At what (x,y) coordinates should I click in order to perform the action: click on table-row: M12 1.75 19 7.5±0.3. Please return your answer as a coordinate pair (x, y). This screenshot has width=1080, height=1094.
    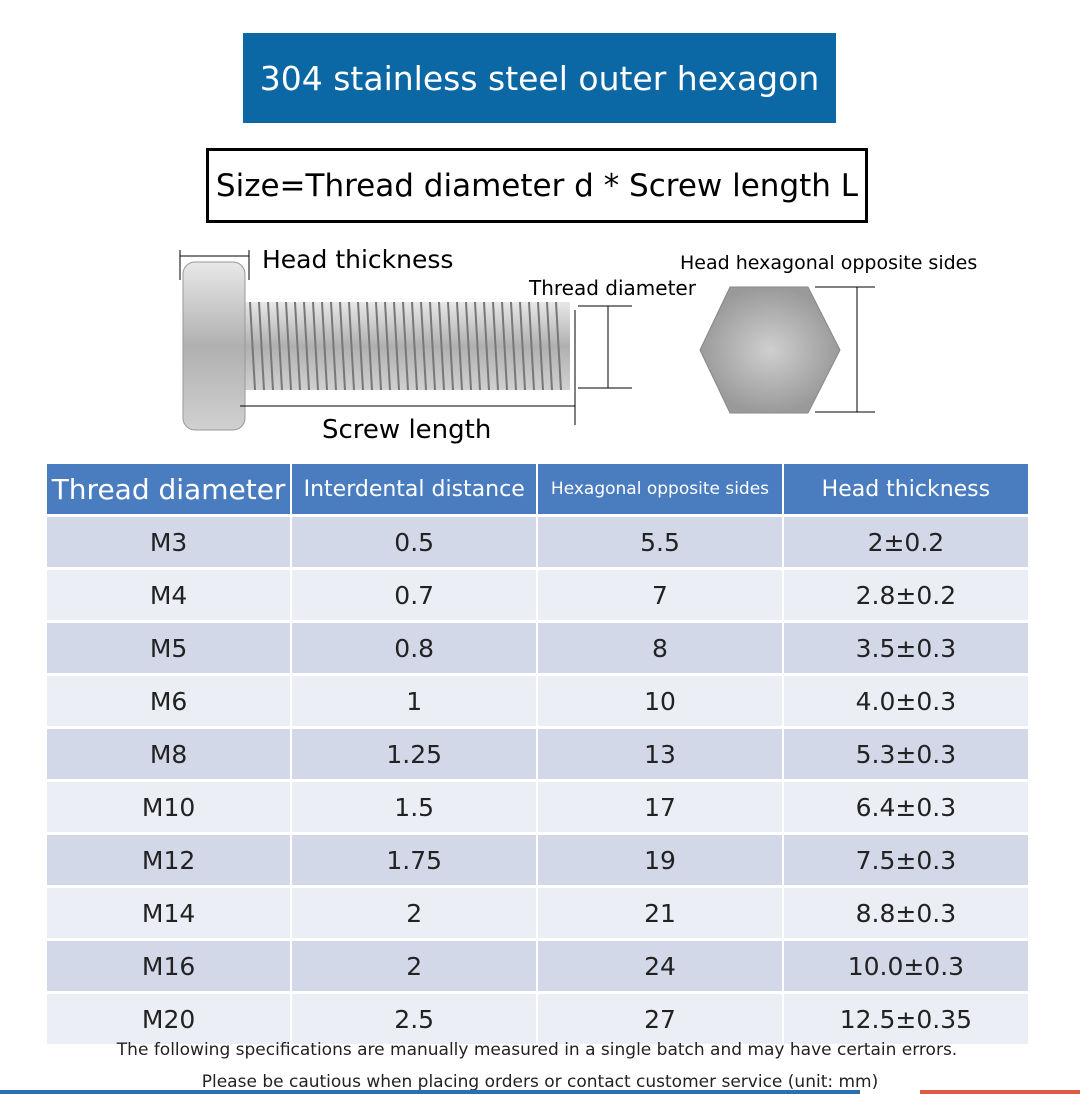
    Looking at the image, I should click on (538, 858).